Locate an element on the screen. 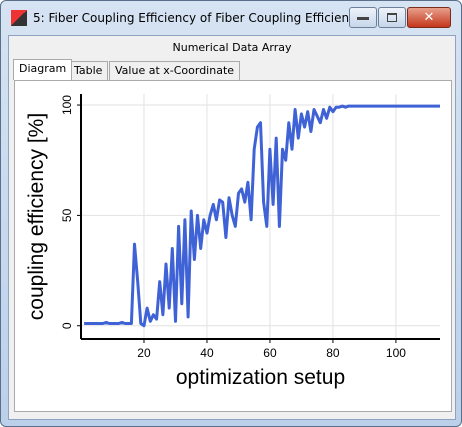 This screenshot has width=462, height=427. minimize-button is located at coordinates (363, 17).